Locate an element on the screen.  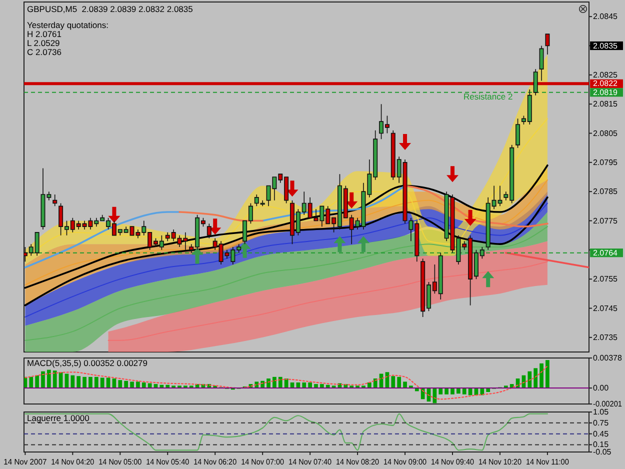
y-tick-label: -0.00201 is located at coordinates (609, 404).